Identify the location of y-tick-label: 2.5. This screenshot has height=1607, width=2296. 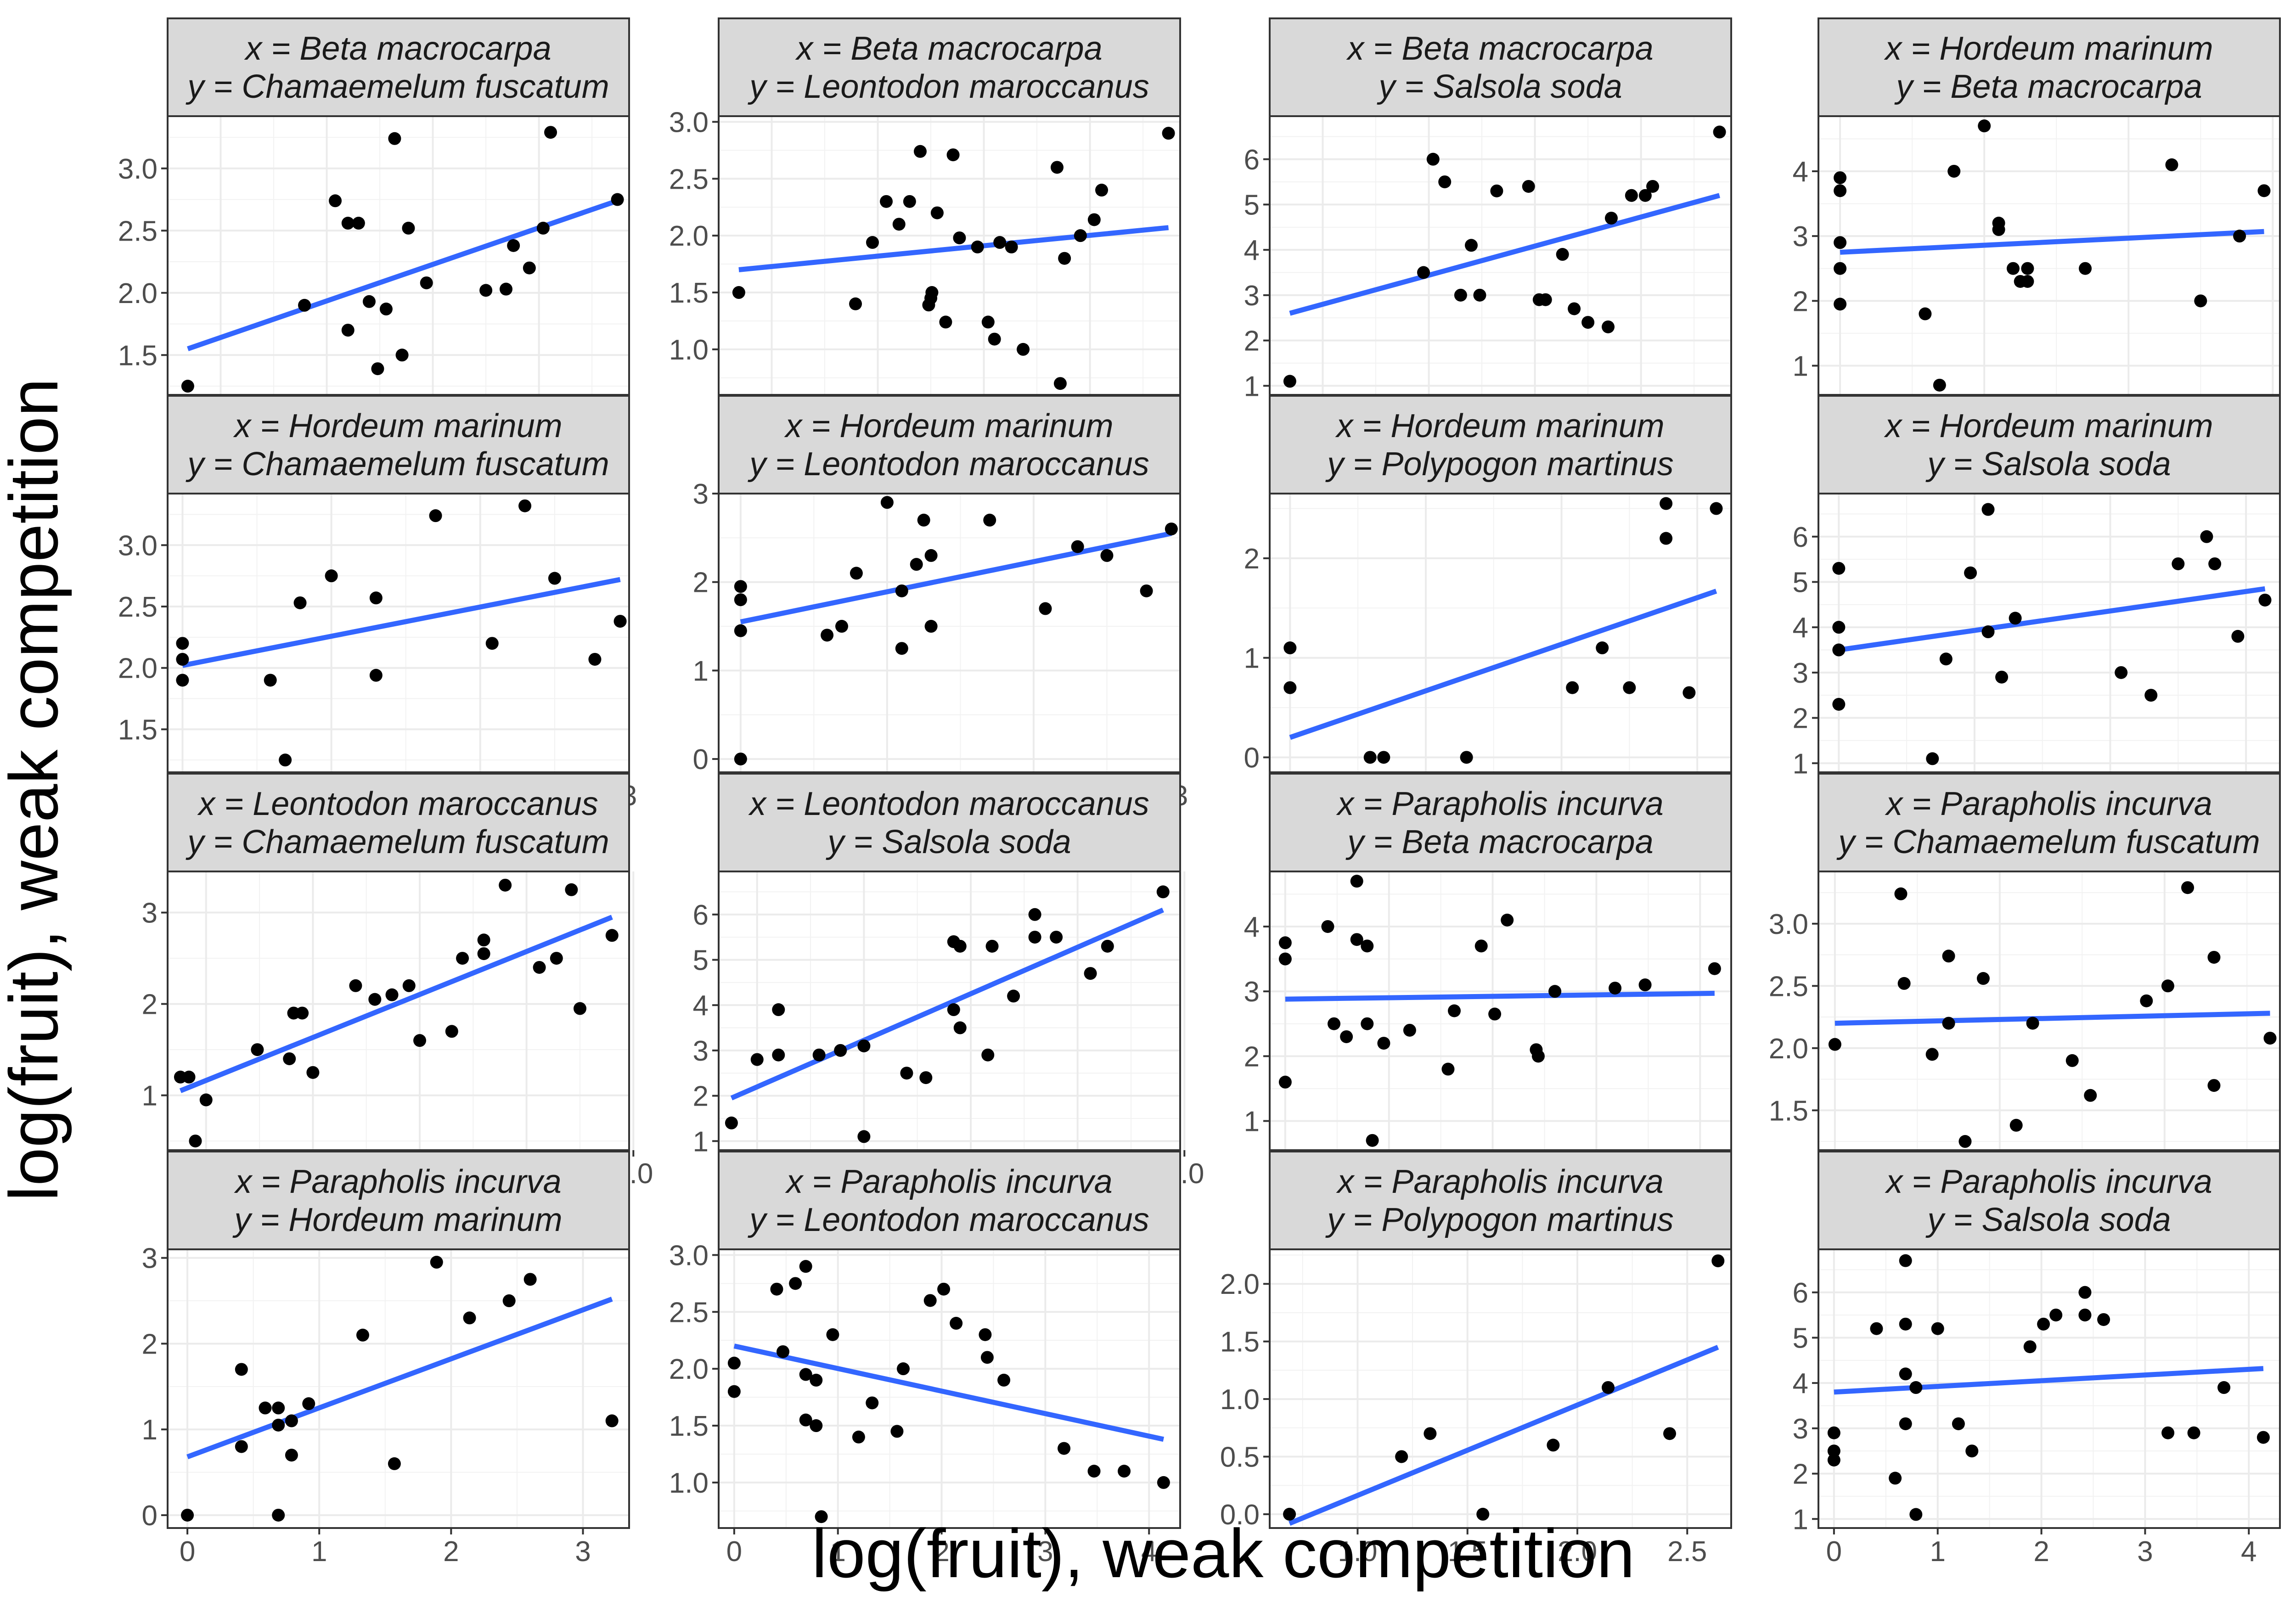
(689, 1312).